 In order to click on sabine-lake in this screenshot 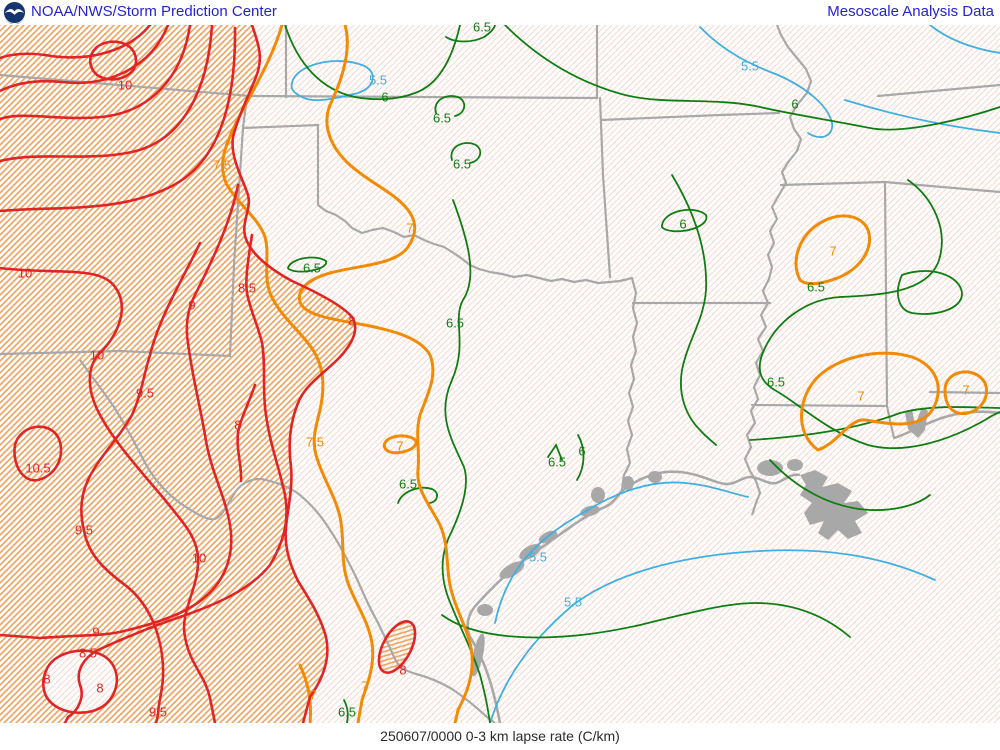, I will do `click(628, 483)`.